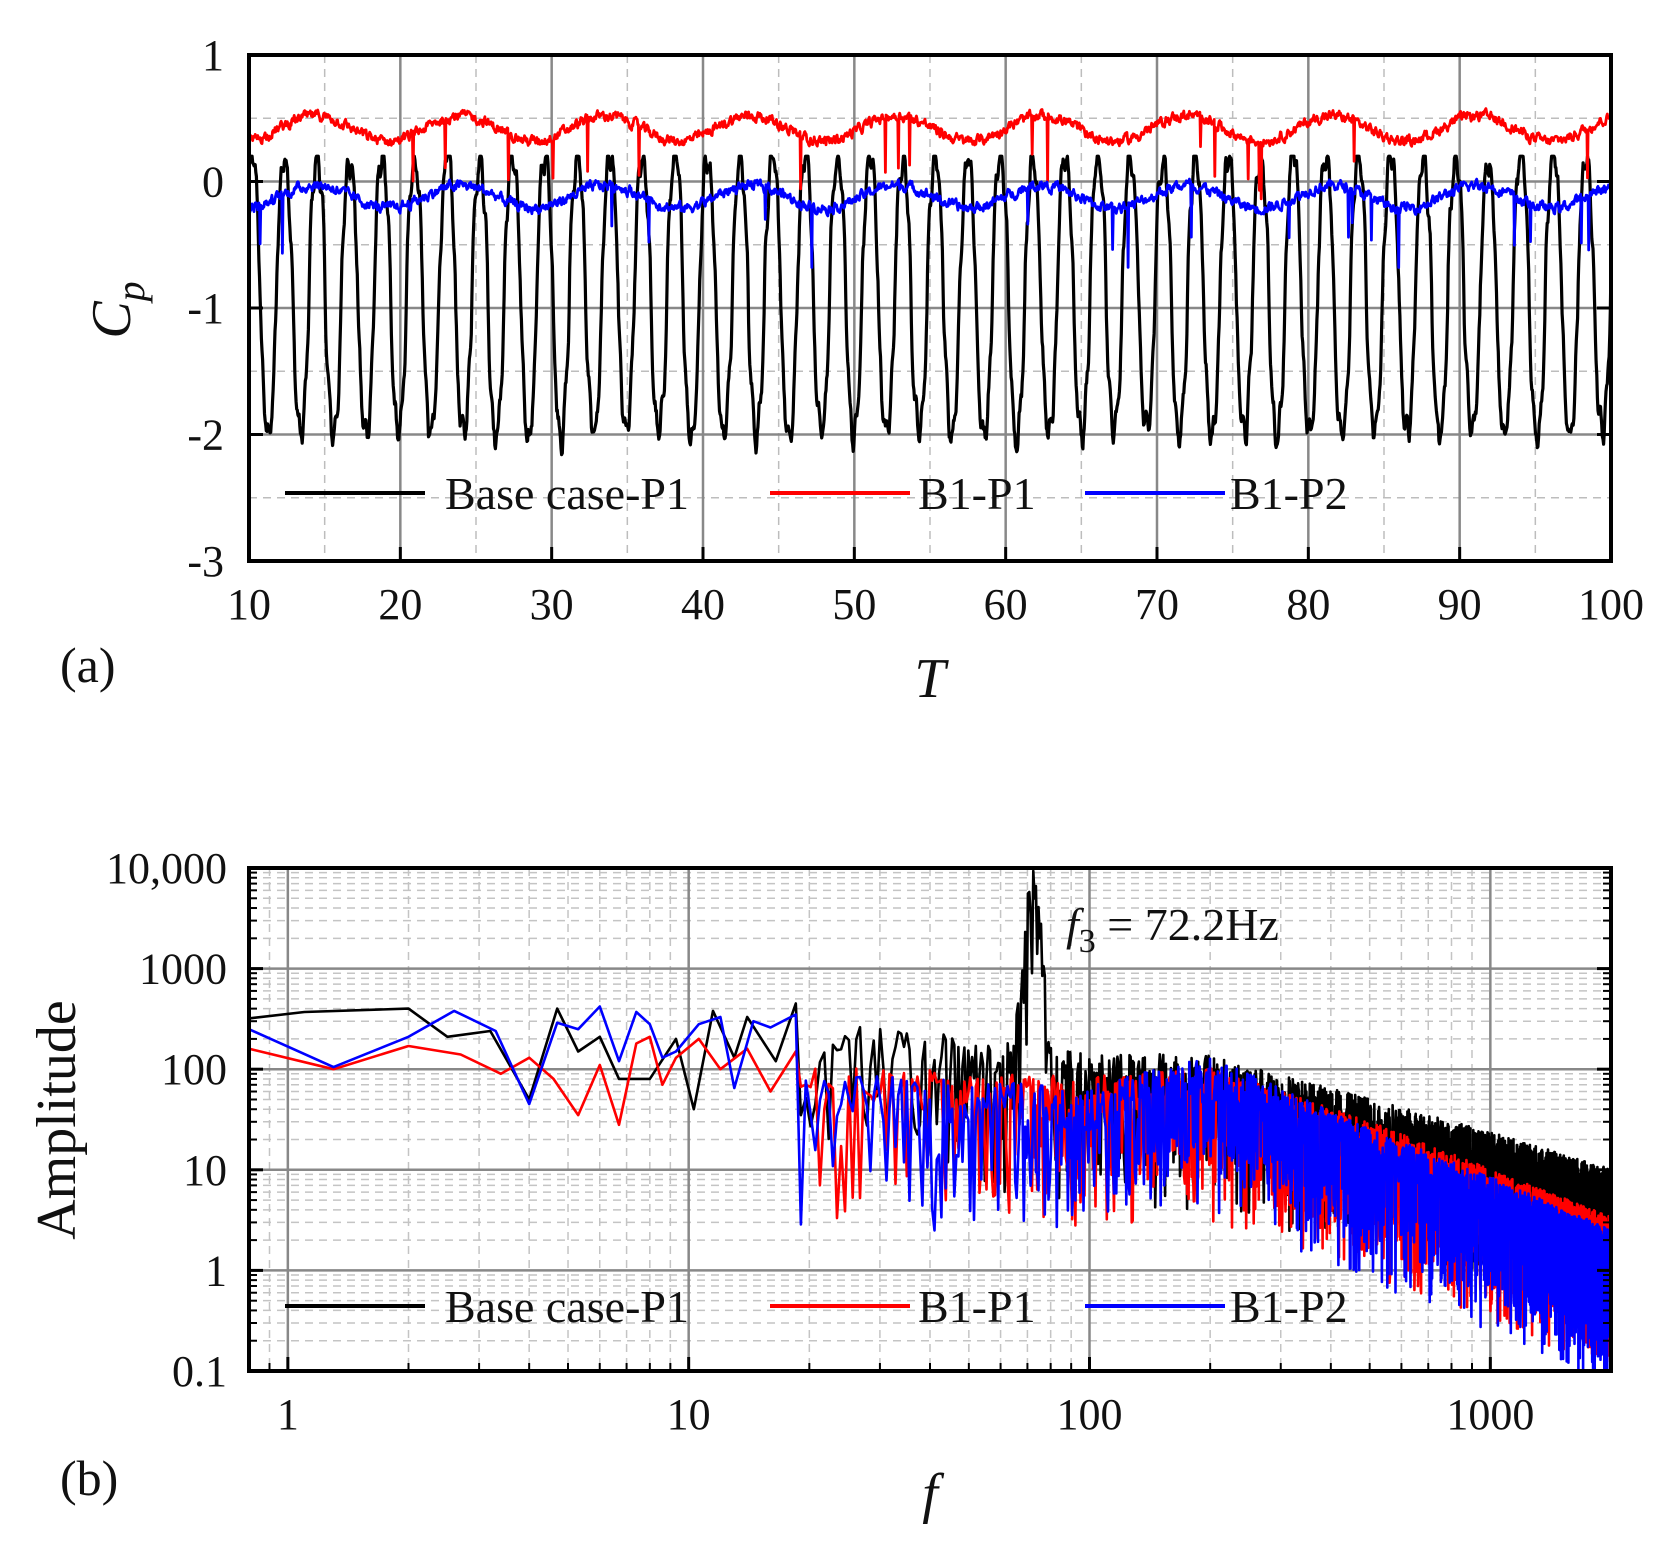 The image size is (1670, 1564). I want to click on panel-b-annotation-suffix: = 72.2Hz, so click(1187, 924).